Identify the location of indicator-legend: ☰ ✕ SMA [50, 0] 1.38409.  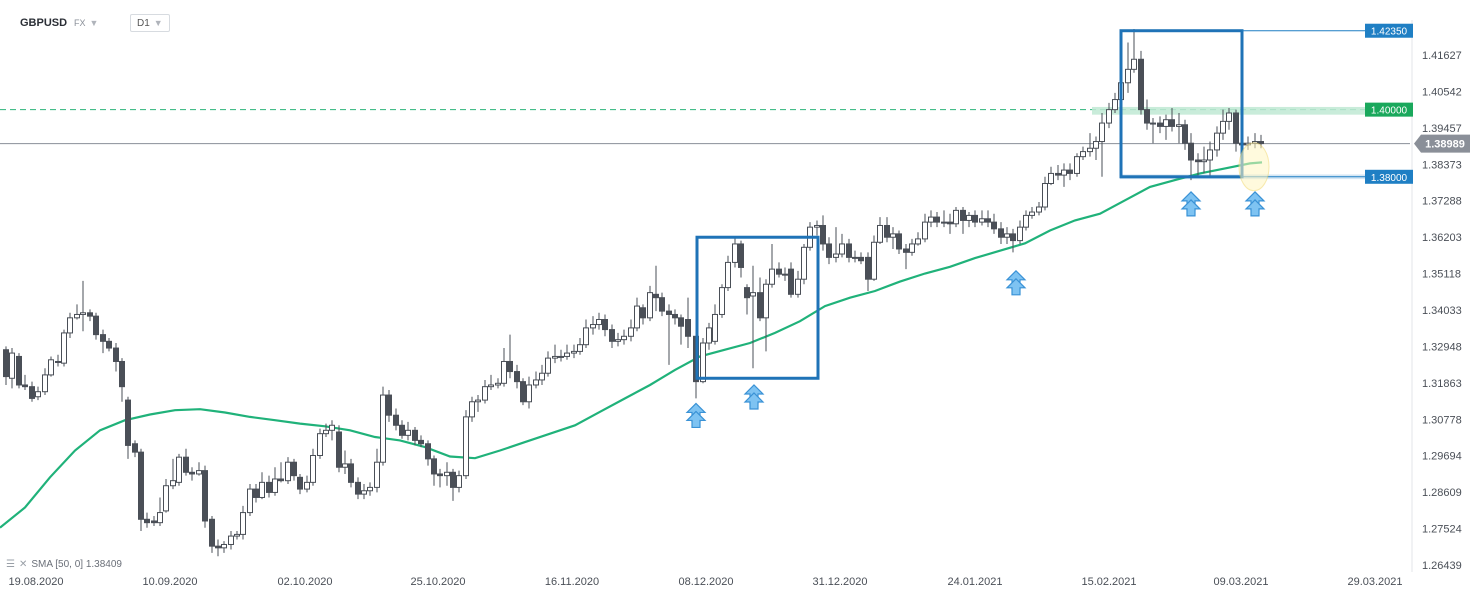
(64, 564).